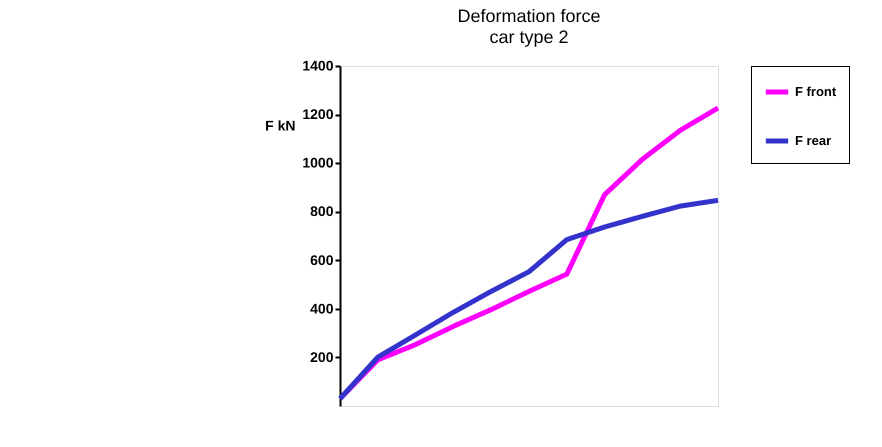  What do you see at coordinates (318, 114) in the screenshot?
I see `y-tick-label: 1200` at bounding box center [318, 114].